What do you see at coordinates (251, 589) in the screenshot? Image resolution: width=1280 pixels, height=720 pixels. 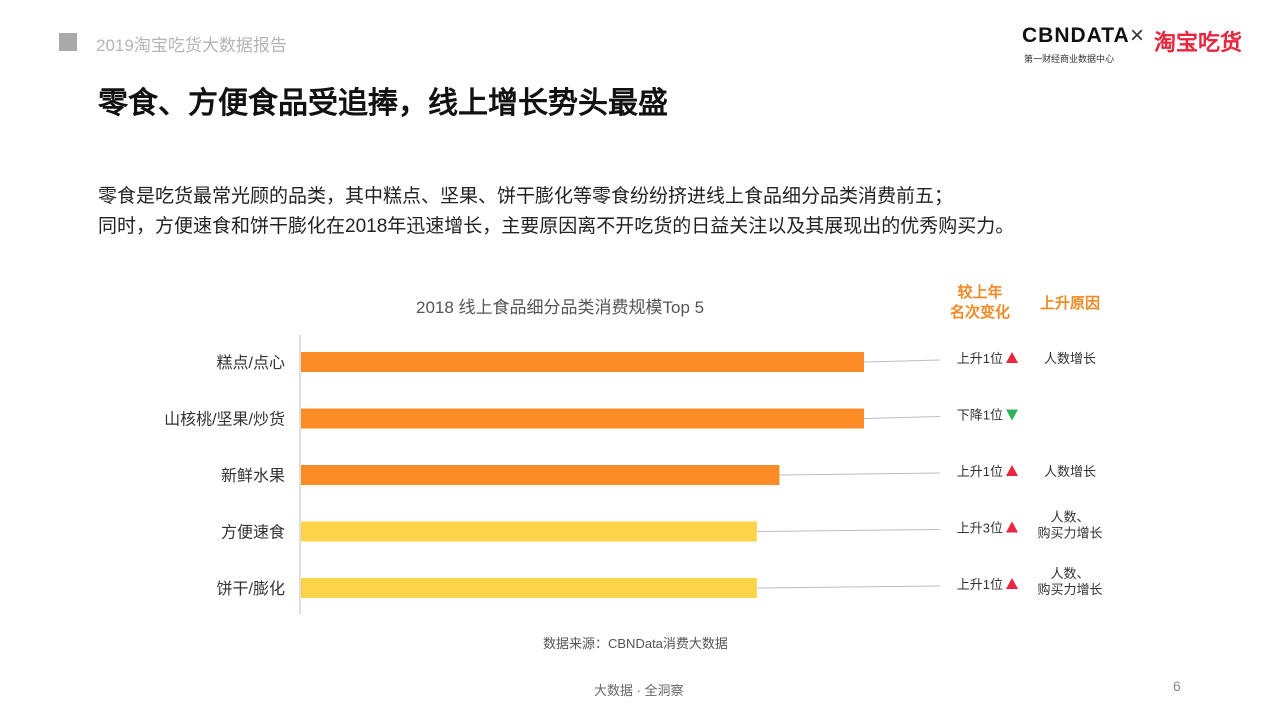 I see `category-label: 饼干/膨化` at bounding box center [251, 589].